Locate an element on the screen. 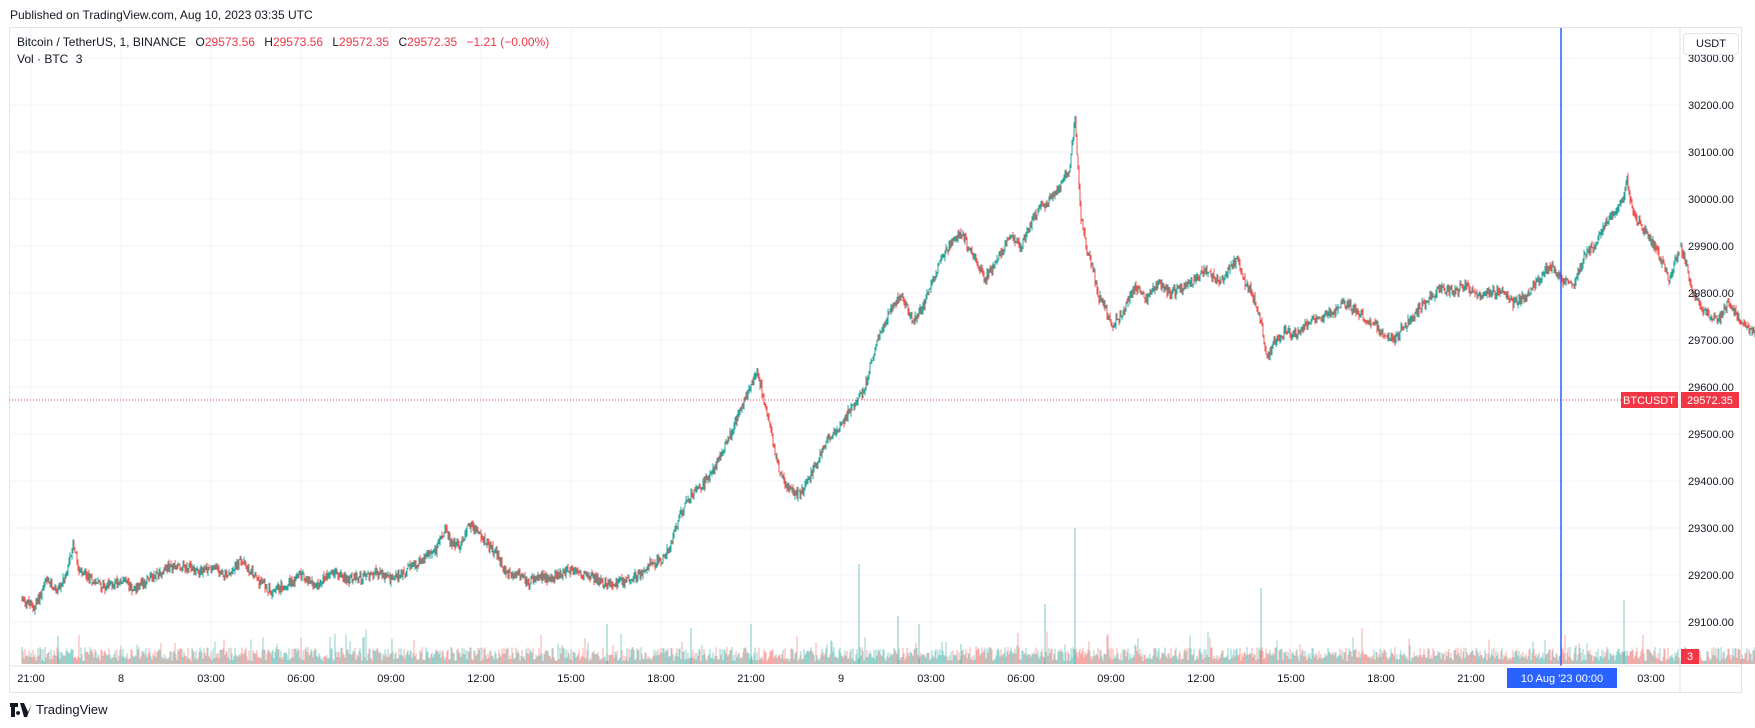 Image resolution: width=1755 pixels, height=728 pixels. low-value: 29572.35 is located at coordinates (364, 42).